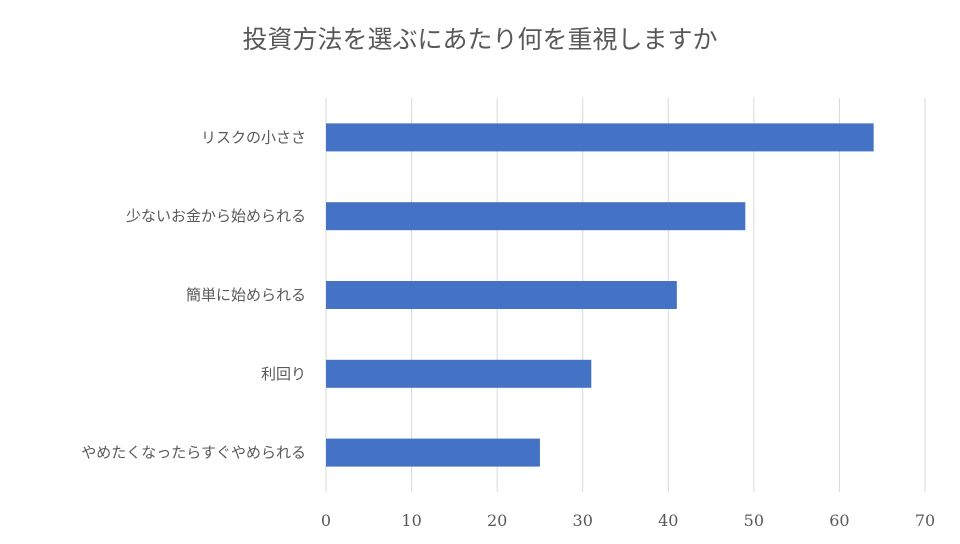 This screenshot has width=960, height=544. What do you see at coordinates (925, 520) in the screenshot?
I see `x-tick-label: 70` at bounding box center [925, 520].